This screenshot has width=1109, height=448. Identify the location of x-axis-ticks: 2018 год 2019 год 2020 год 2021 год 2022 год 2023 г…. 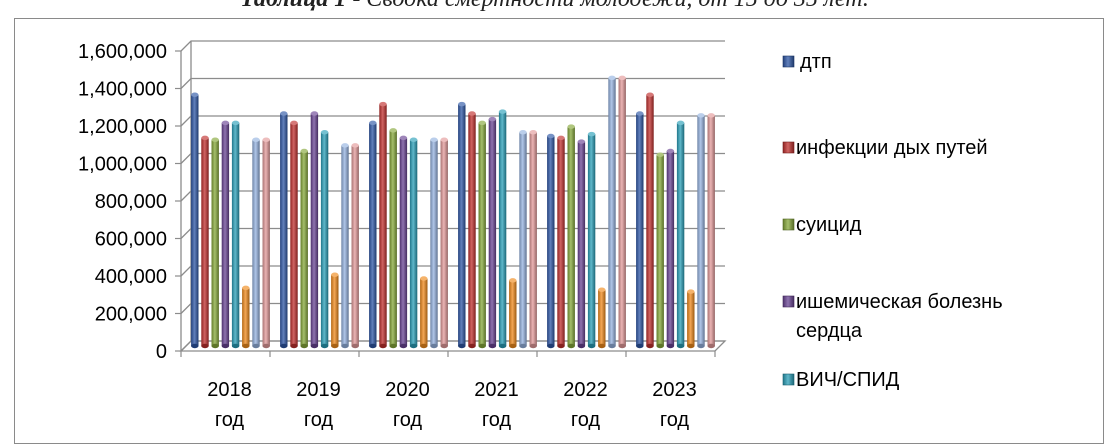
(452, 405).